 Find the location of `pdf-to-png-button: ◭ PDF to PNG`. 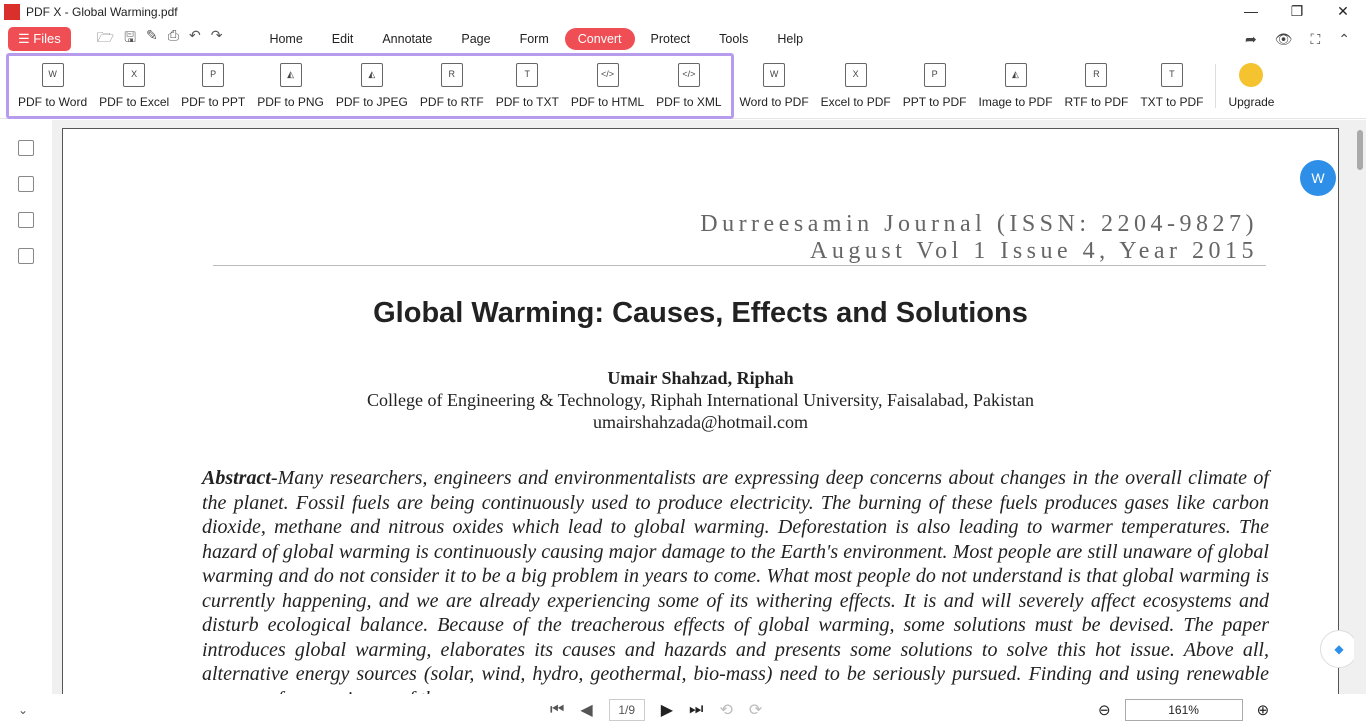

pdf-to-png-button: ◭ PDF to PNG is located at coordinates (290, 85).